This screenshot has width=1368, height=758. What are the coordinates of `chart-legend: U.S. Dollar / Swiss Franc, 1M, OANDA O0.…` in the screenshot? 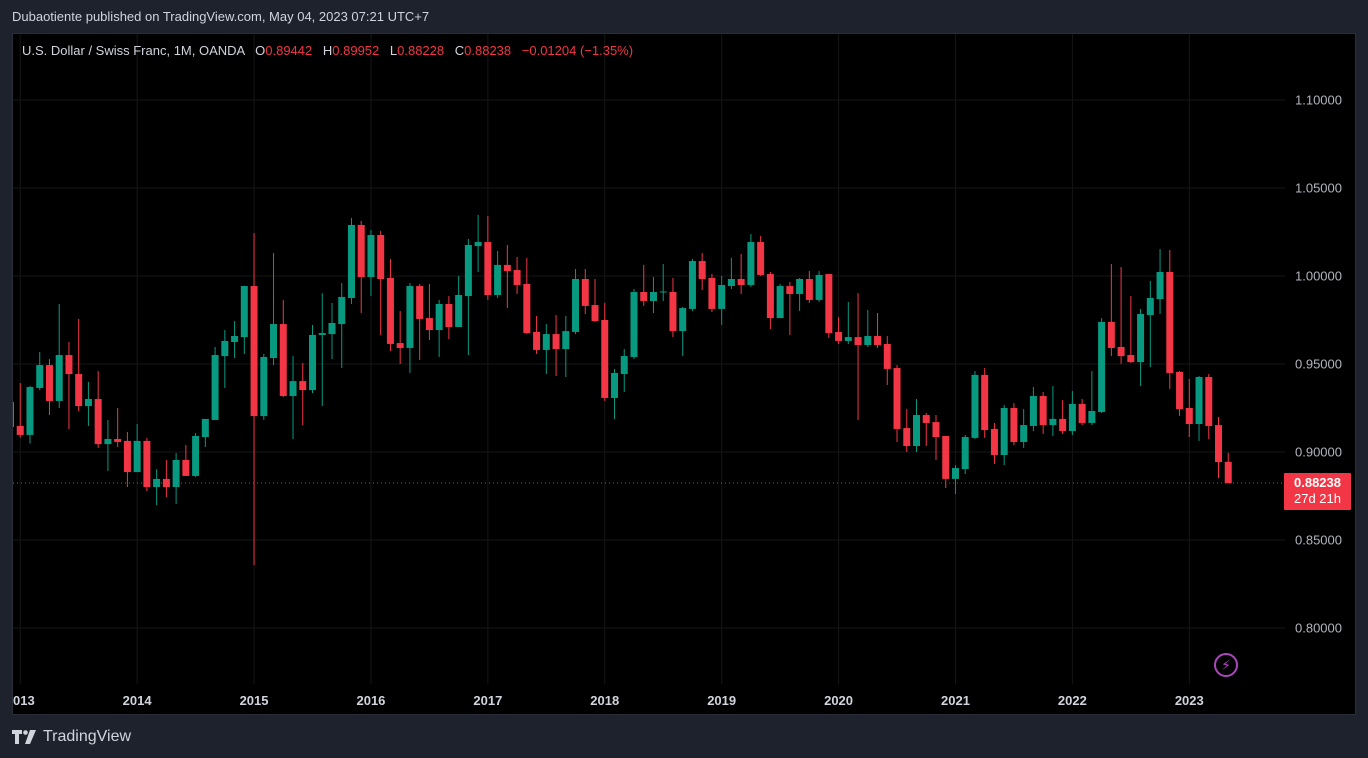 It's located at (327, 50).